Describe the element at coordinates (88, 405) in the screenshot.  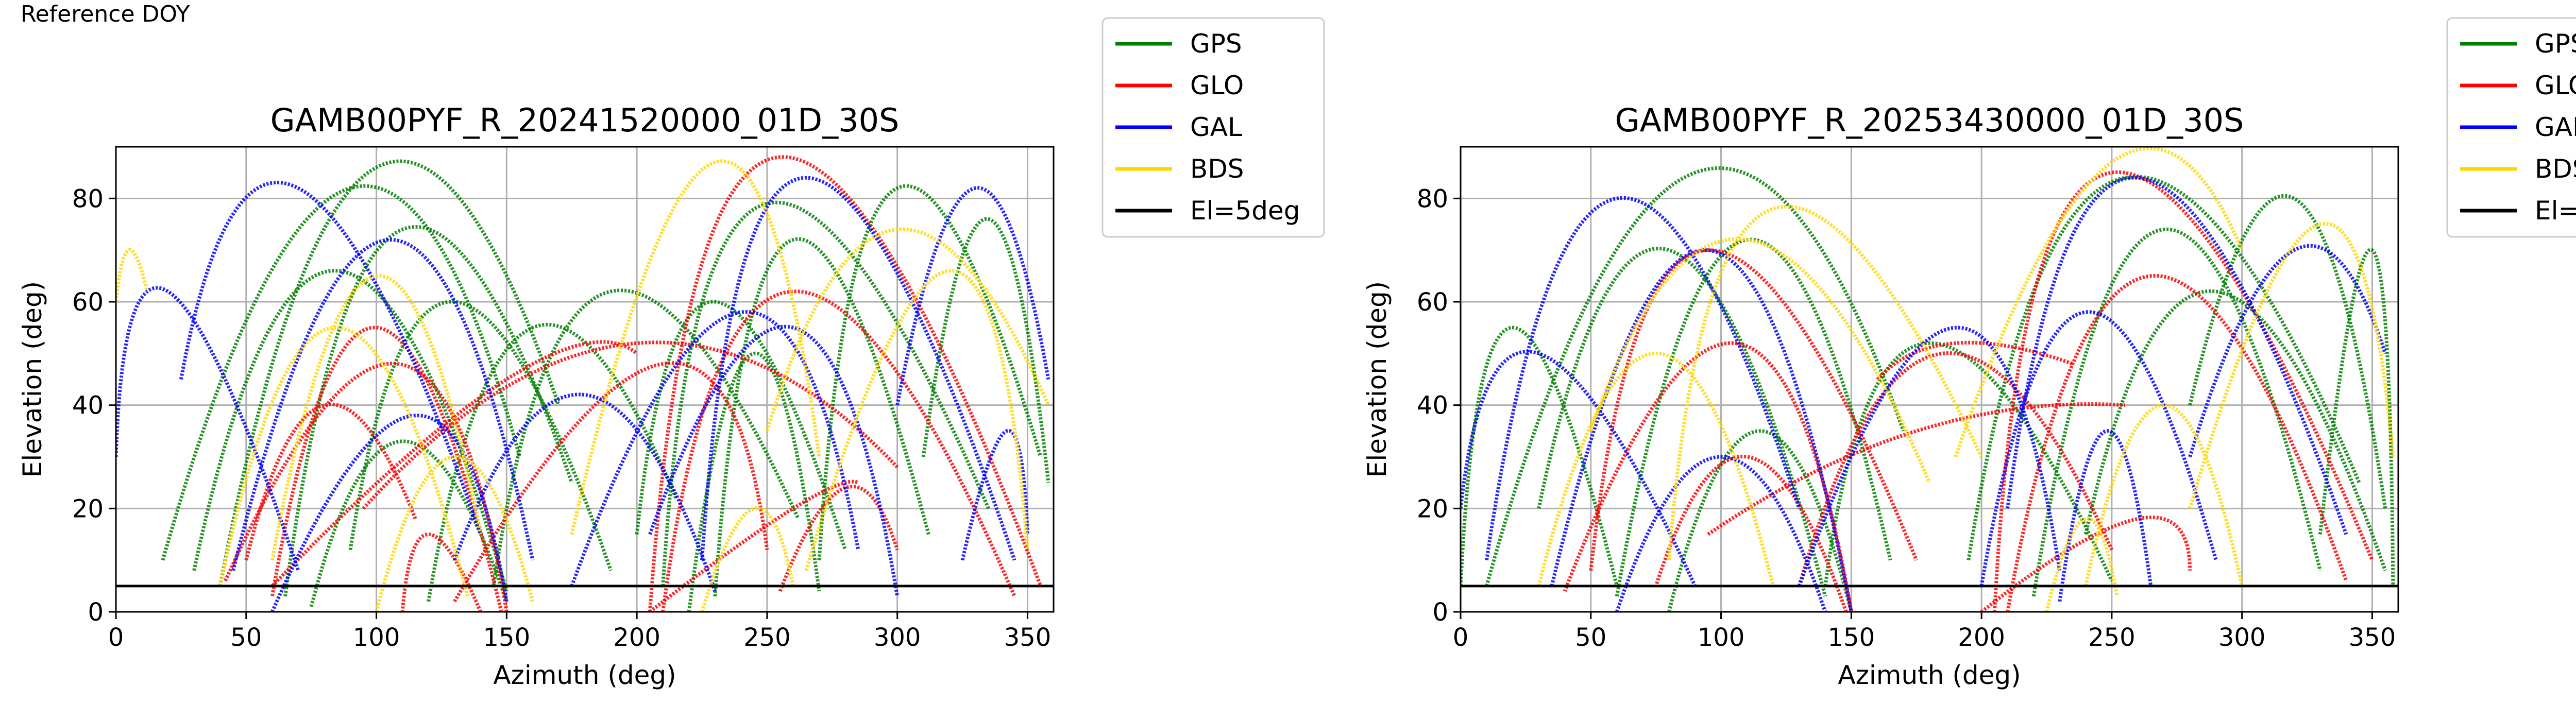
I see `y-tick-label: 40` at that location.